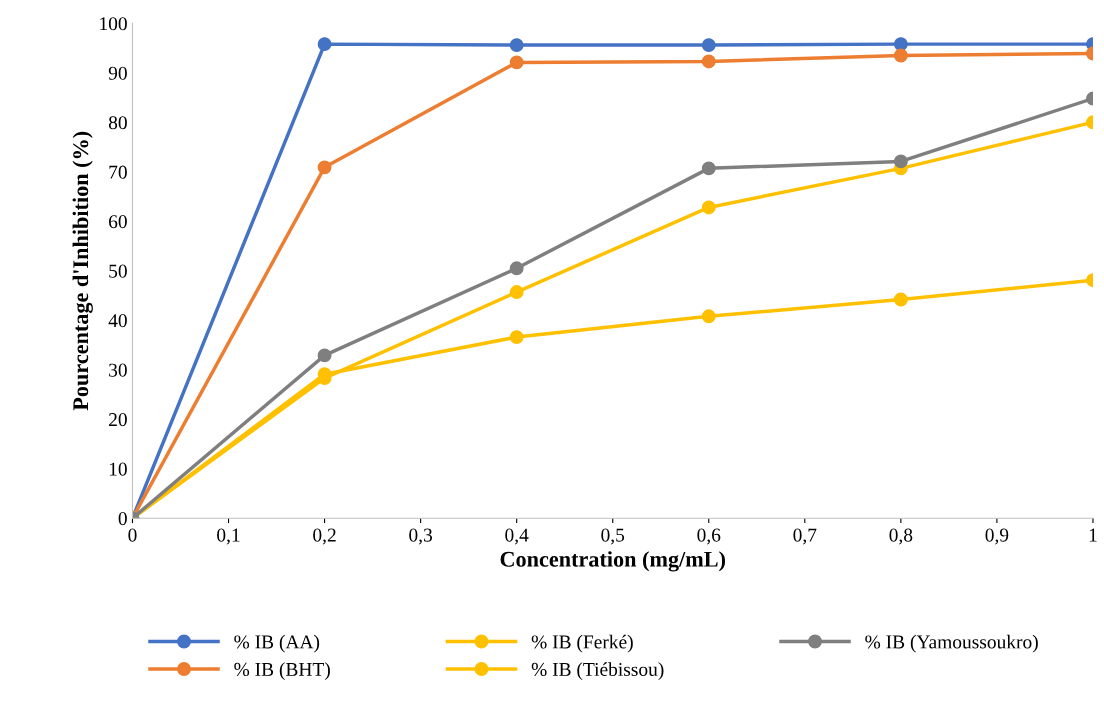 The width and height of the screenshot is (1104, 707). Describe the element at coordinates (612, 561) in the screenshot. I see `x-axis-title: Concentration (mg/mL)` at that location.